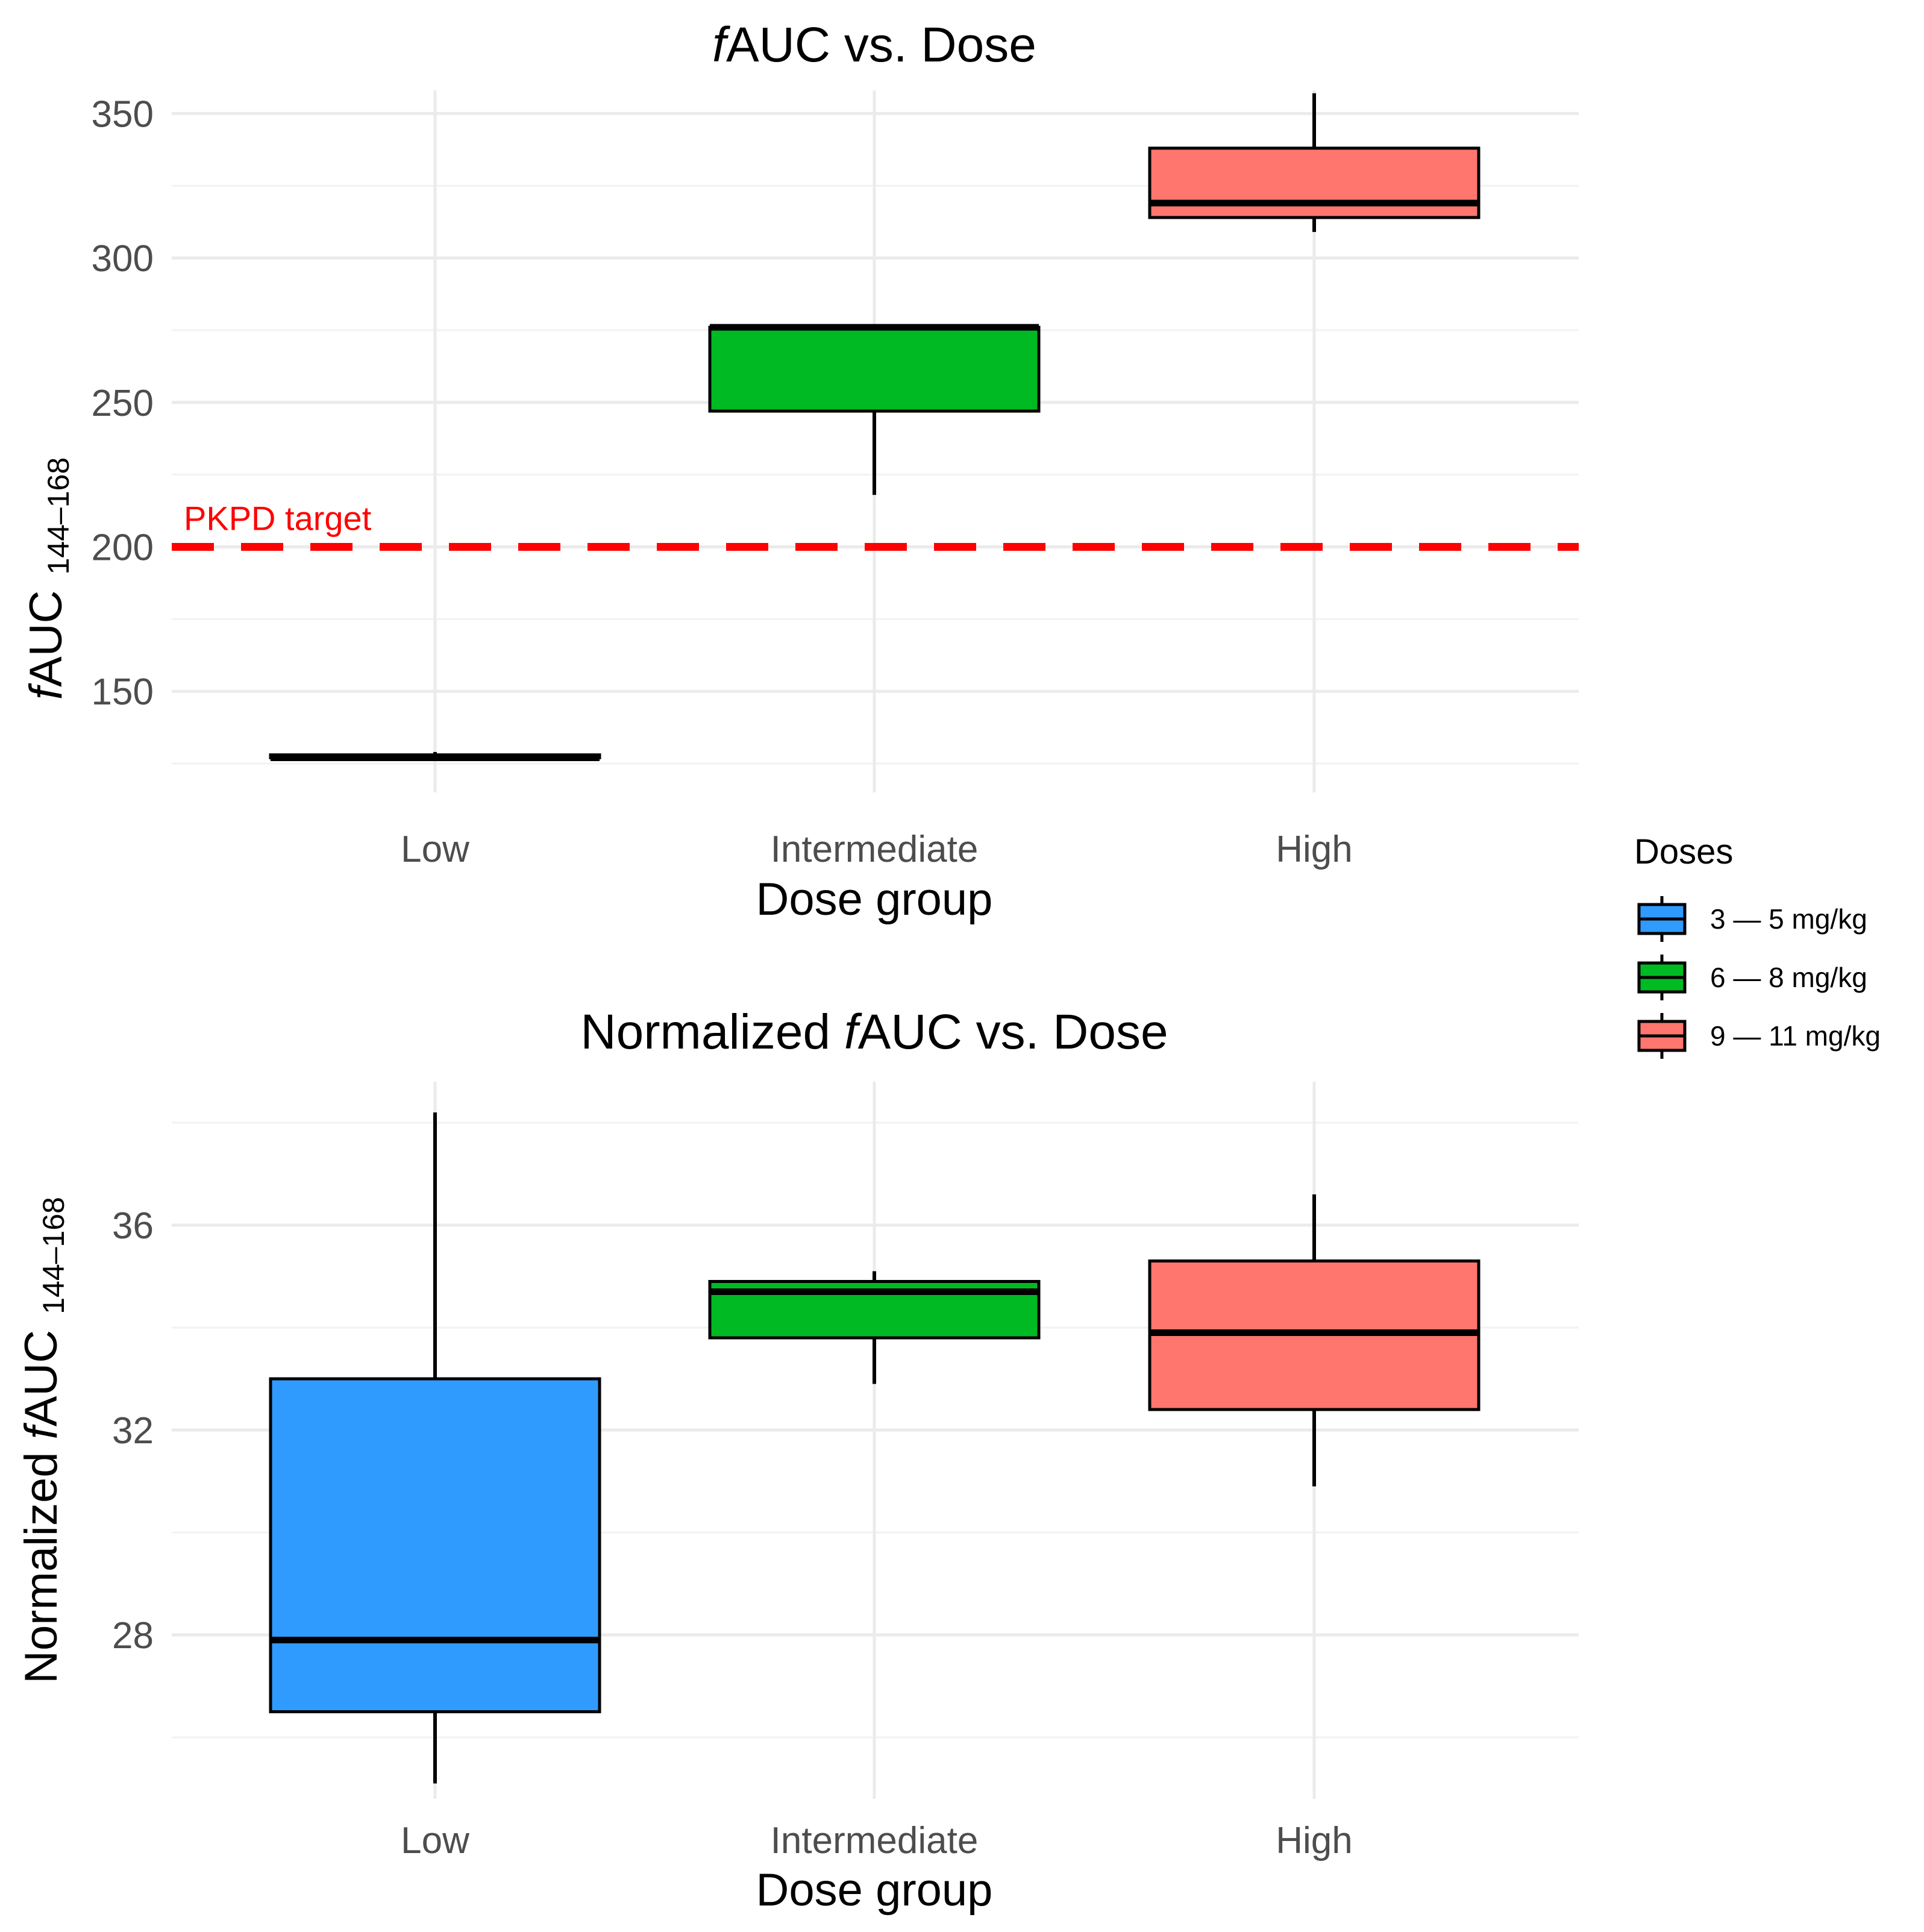 The width and height of the screenshot is (1924, 1932). I want to click on svg-text: fAUC144–168, so click(47, 578).